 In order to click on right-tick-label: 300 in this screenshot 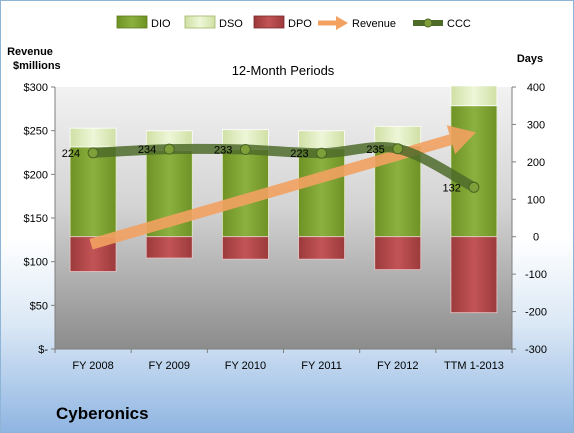, I will do `click(536, 125)`.